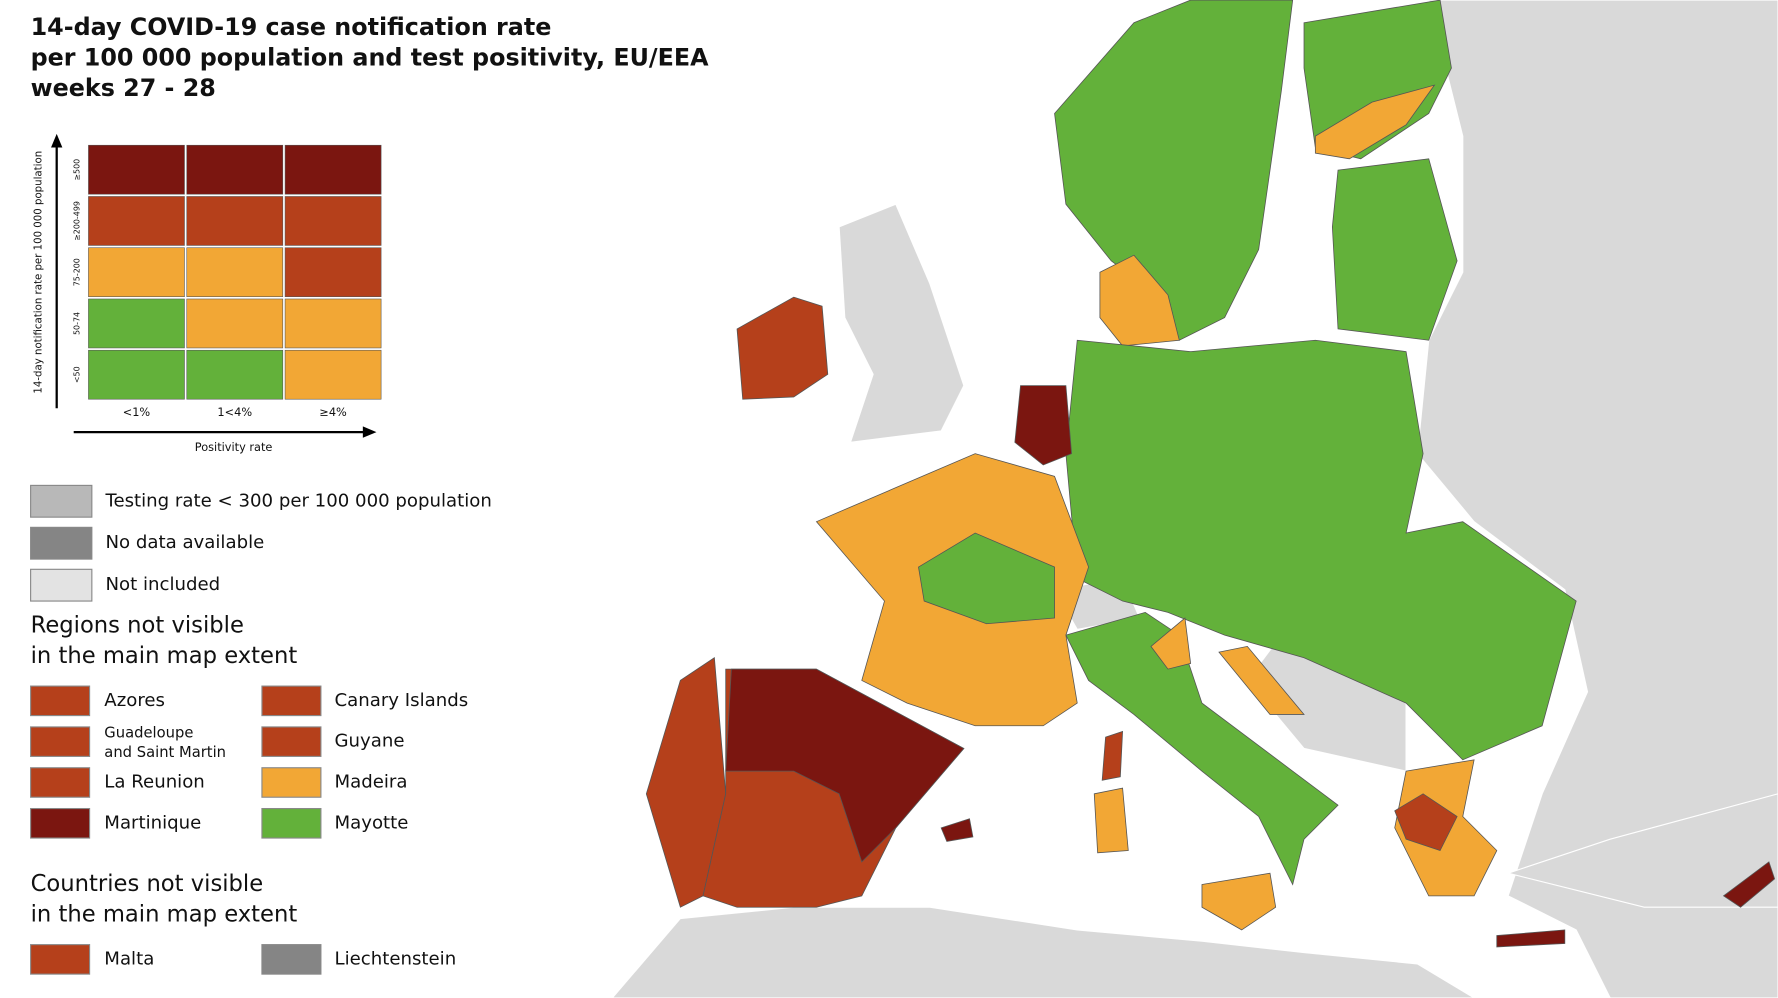 This screenshot has width=1778, height=998. What do you see at coordinates (165, 752) in the screenshot?
I see `legend-label: and Saint Martin` at bounding box center [165, 752].